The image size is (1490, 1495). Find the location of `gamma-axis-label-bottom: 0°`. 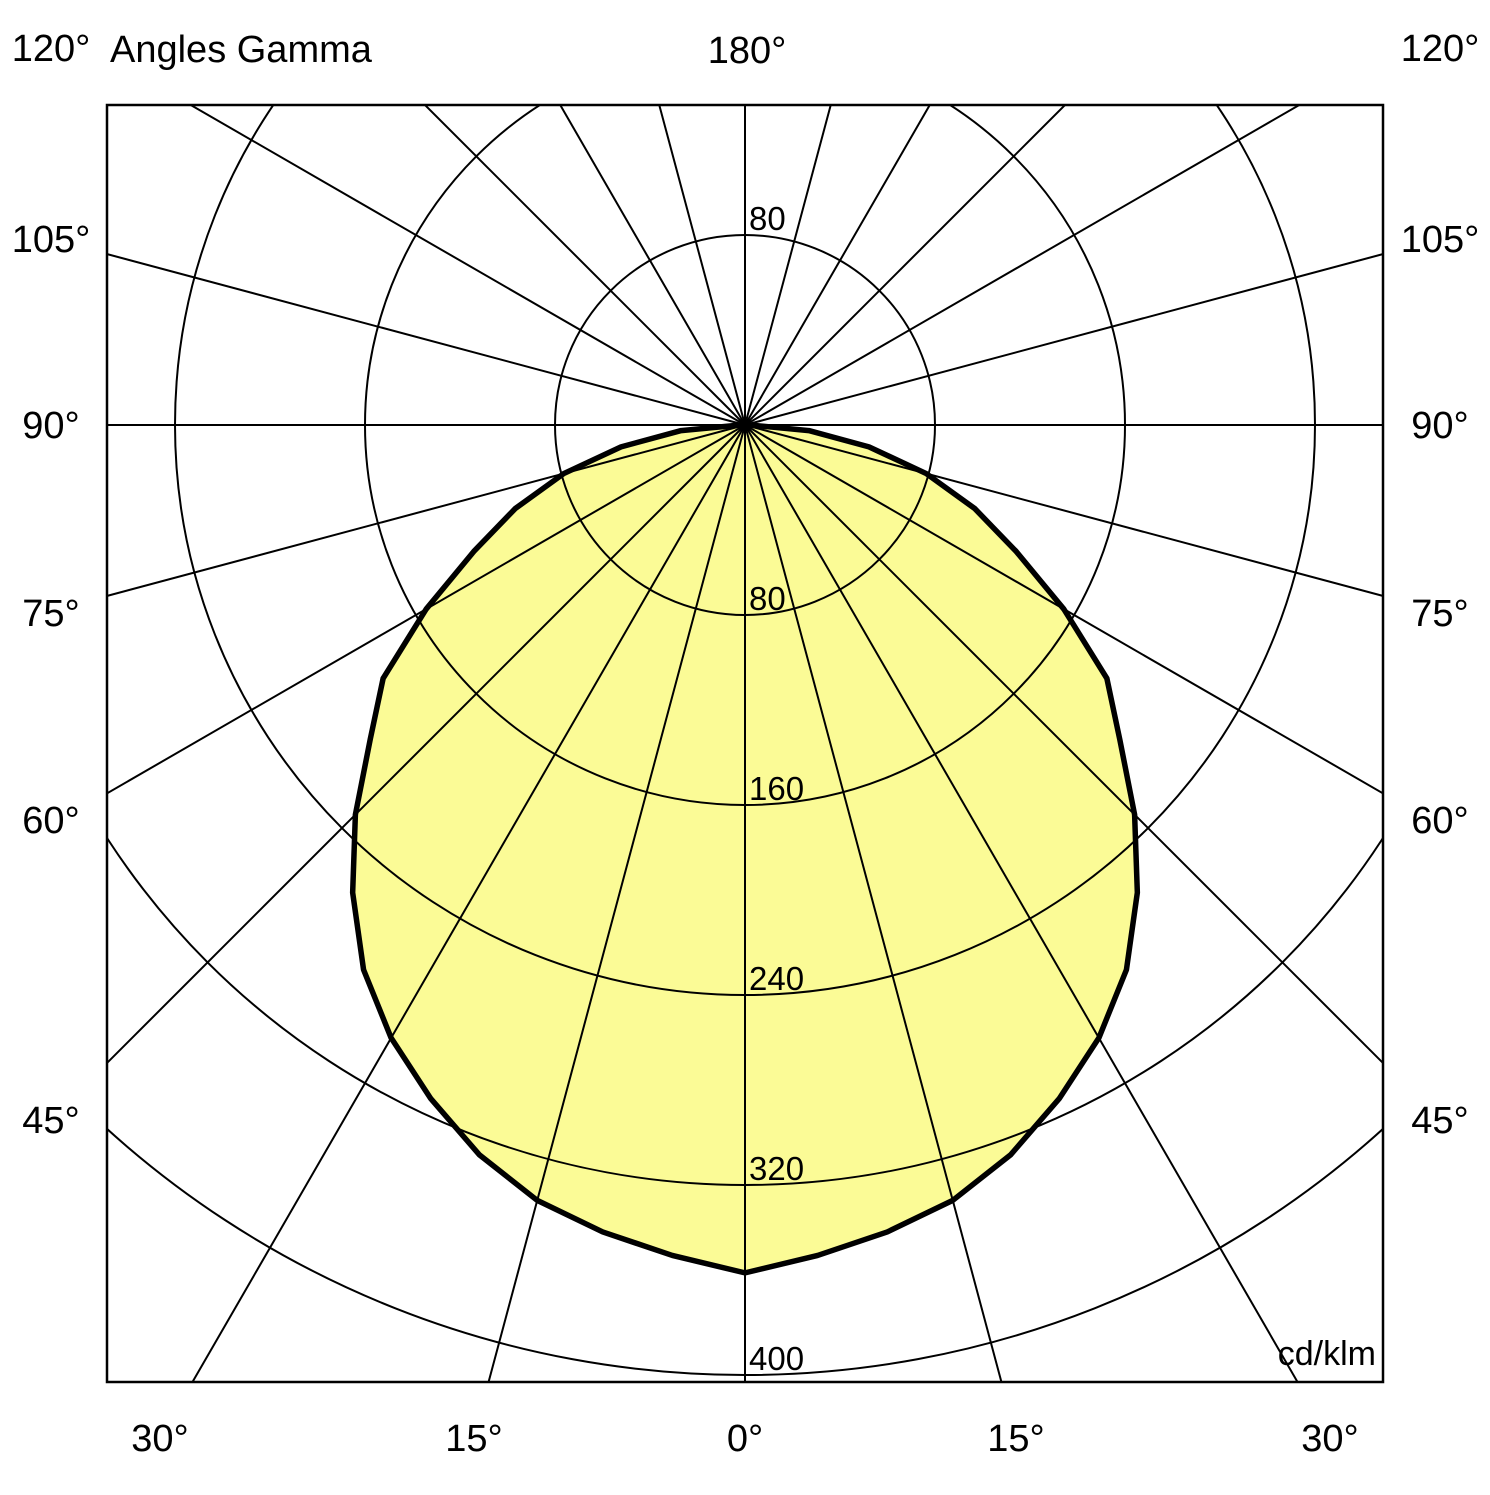

gamma-axis-label-bottom: 0° is located at coordinates (745, 1439).